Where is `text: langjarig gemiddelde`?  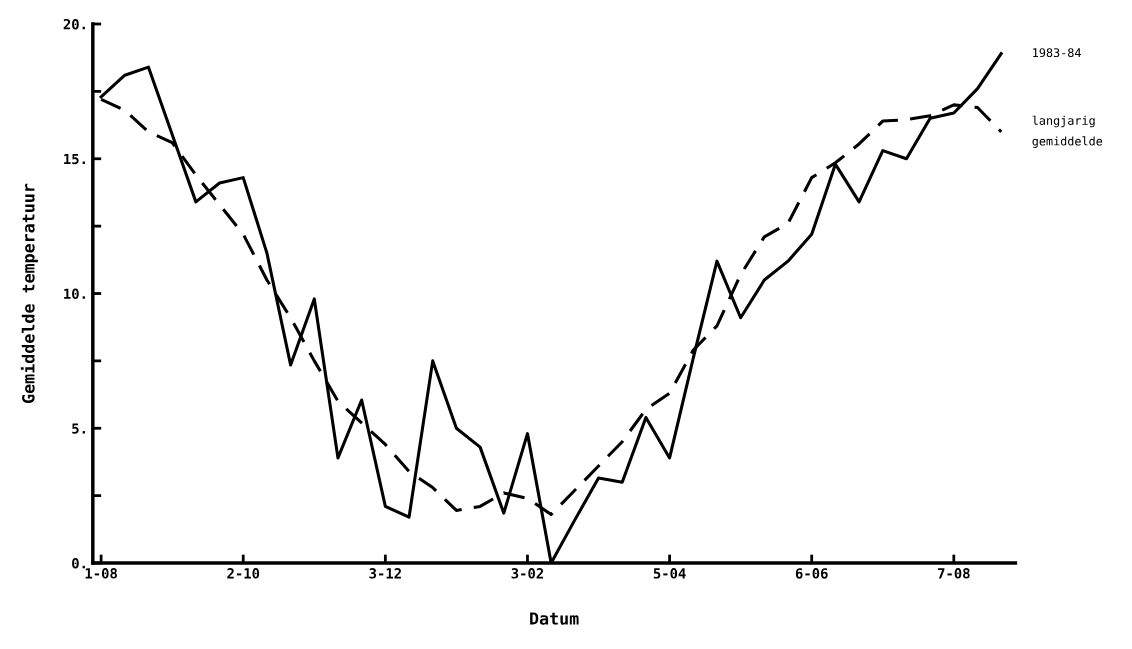
text: langjarig gemiddelde is located at coordinates (1067, 131).